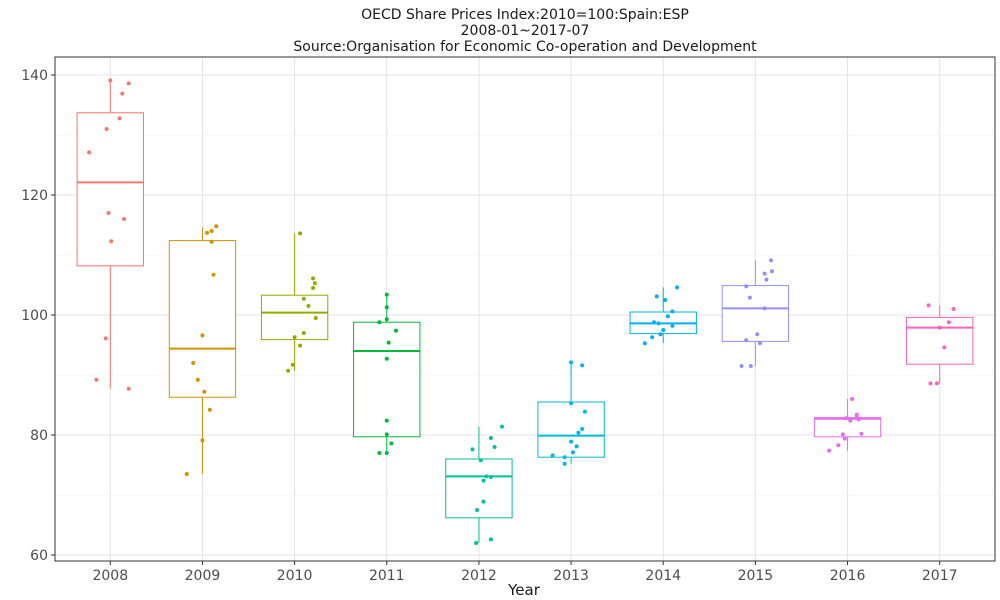  What do you see at coordinates (663, 576) in the screenshot?
I see `x-tick-label: 2014` at bounding box center [663, 576].